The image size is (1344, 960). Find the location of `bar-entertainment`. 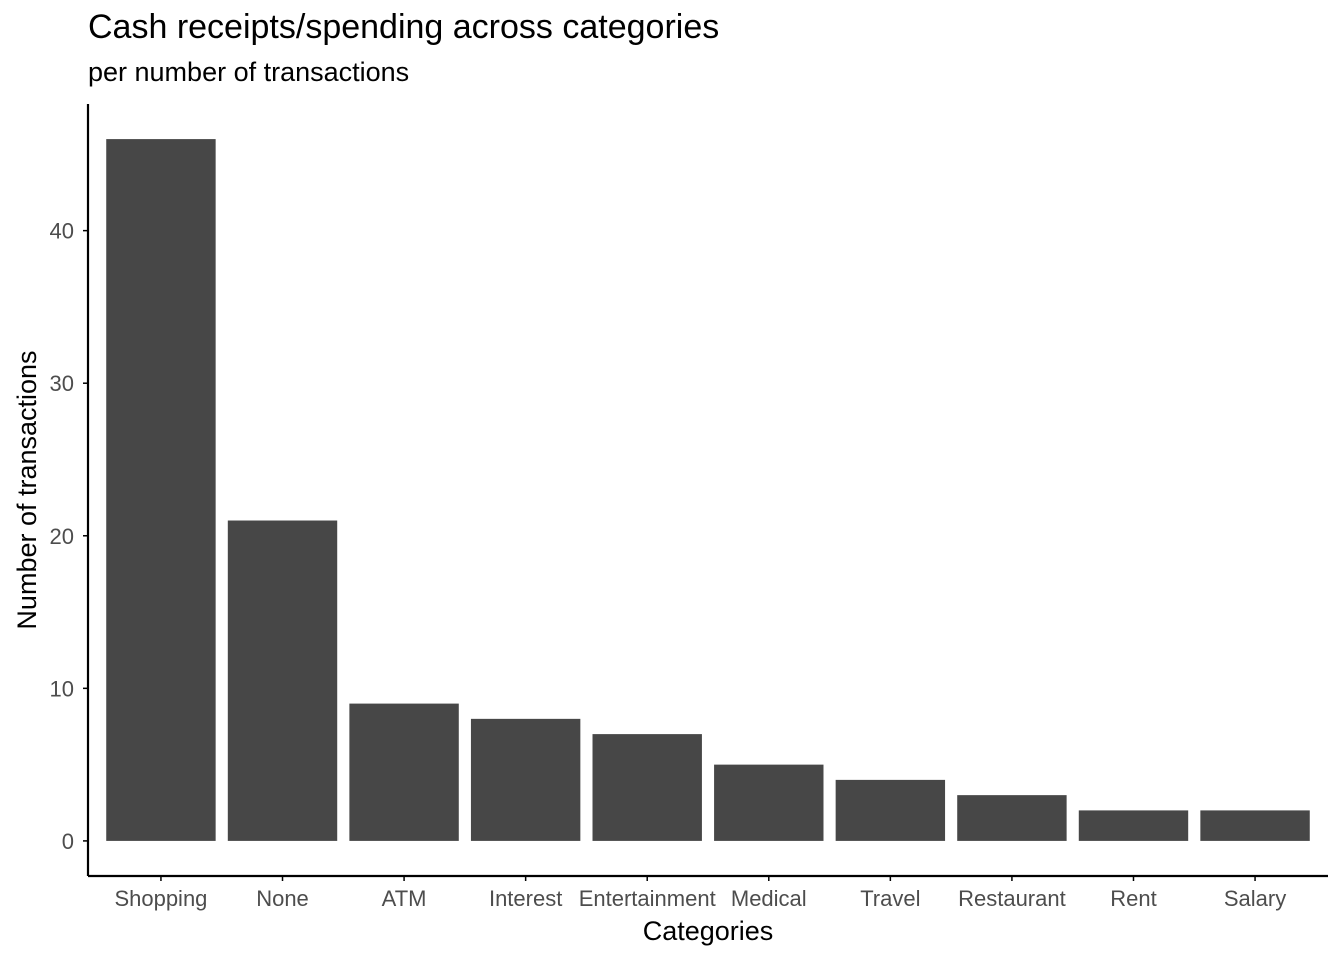

bar-entertainment is located at coordinates (647, 787).